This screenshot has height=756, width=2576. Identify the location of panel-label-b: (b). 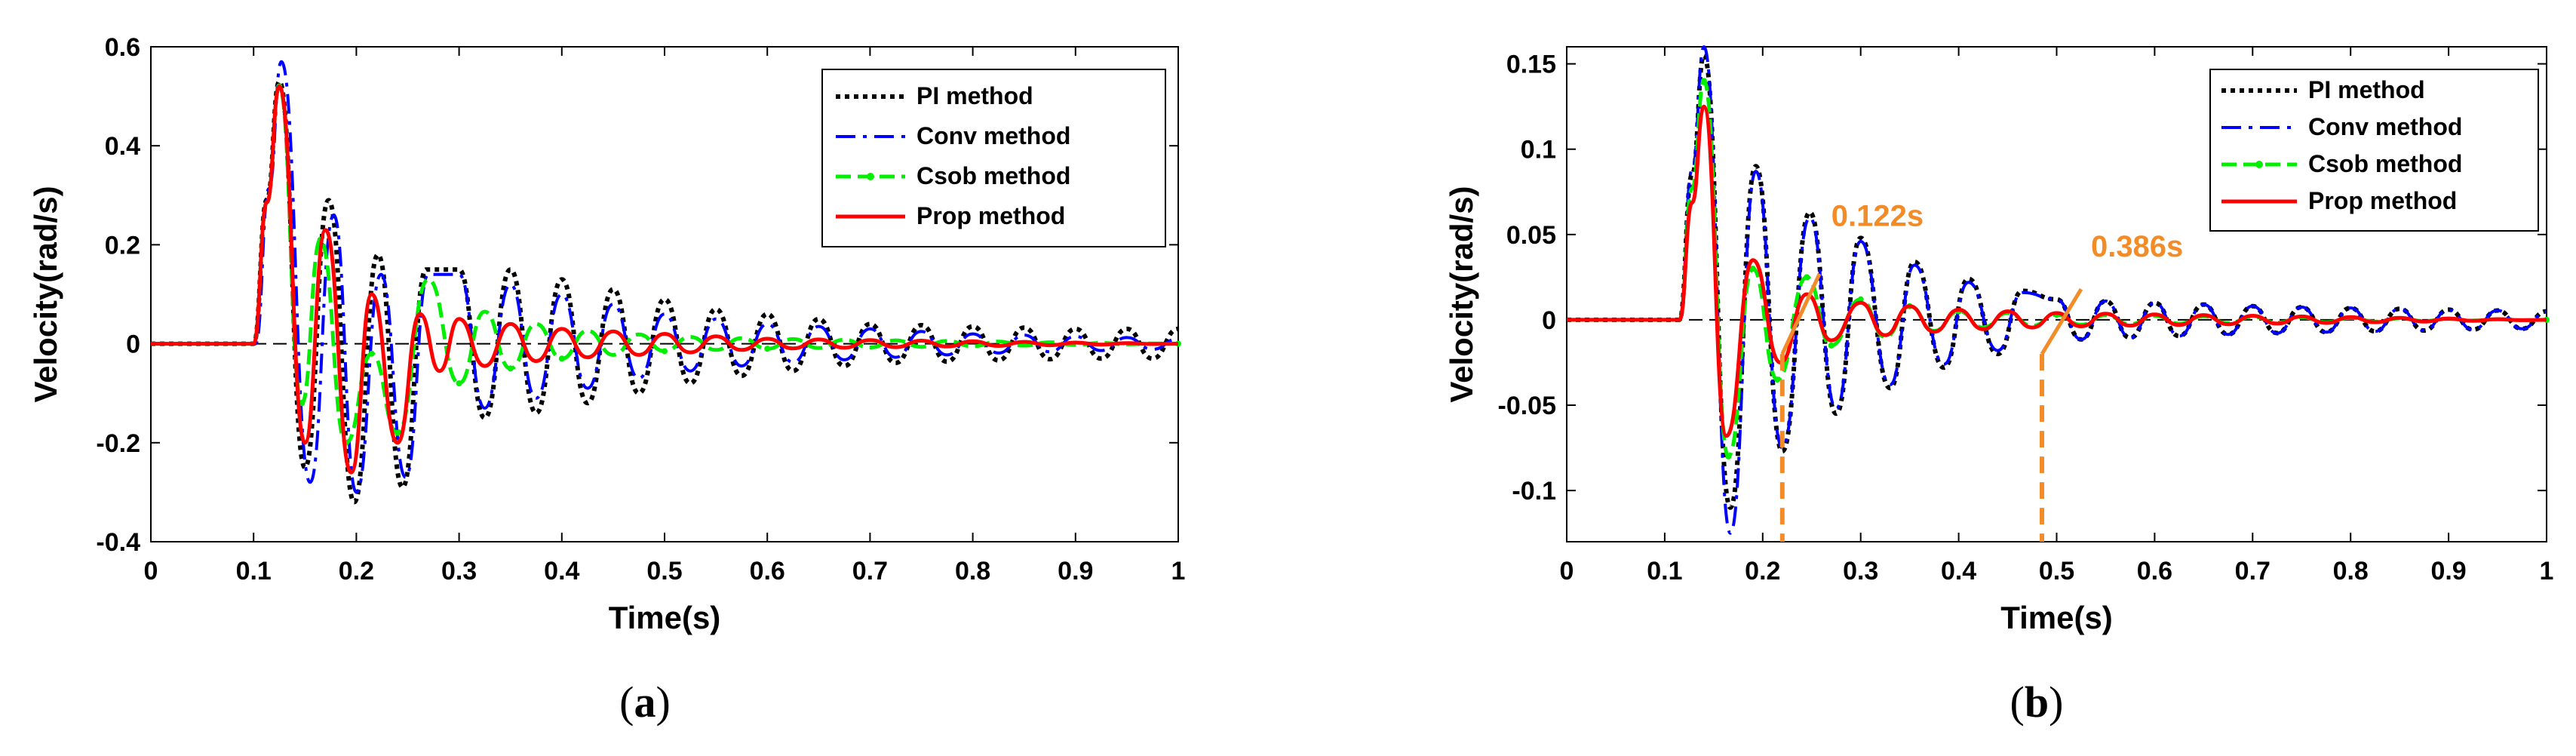
(2037, 702).